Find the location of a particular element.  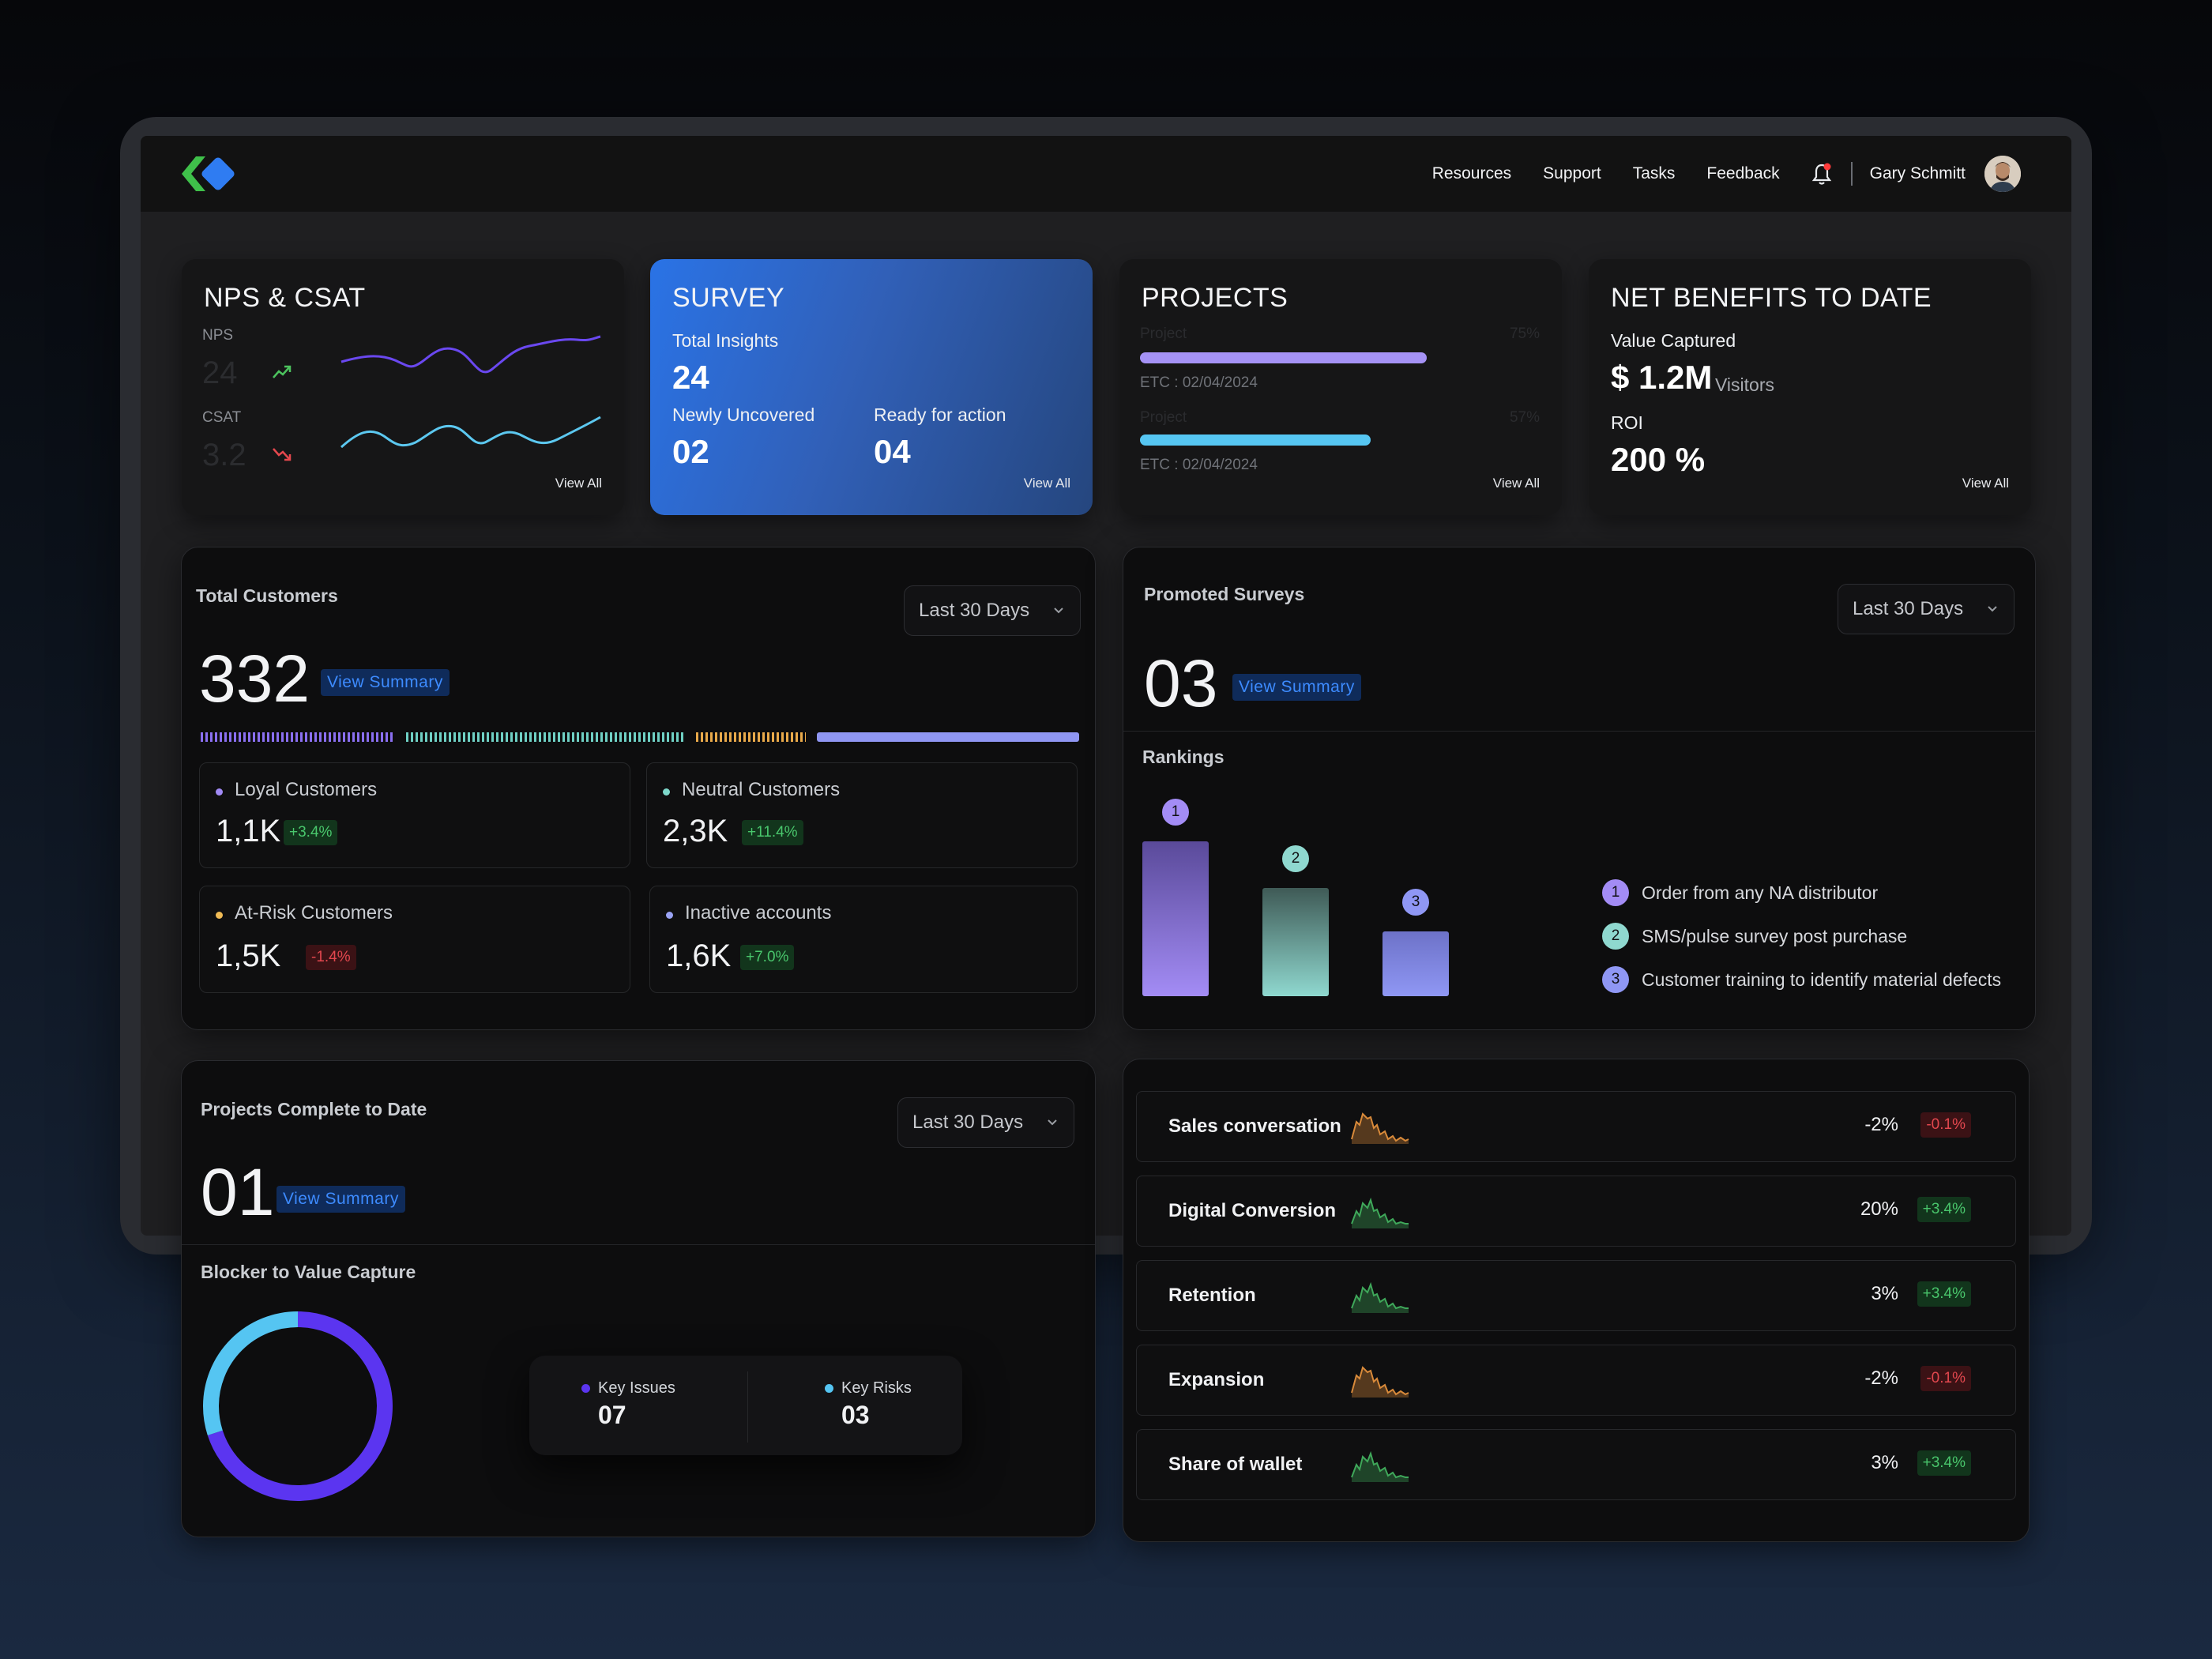

metric-row: Digital Conversion 20% +3.4% is located at coordinates (1576, 1212).